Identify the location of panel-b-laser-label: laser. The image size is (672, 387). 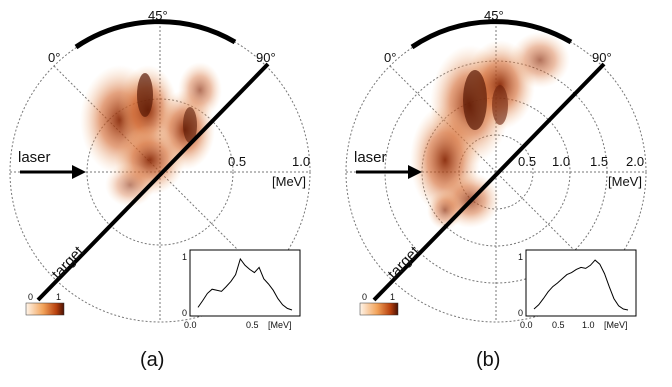
(370, 157).